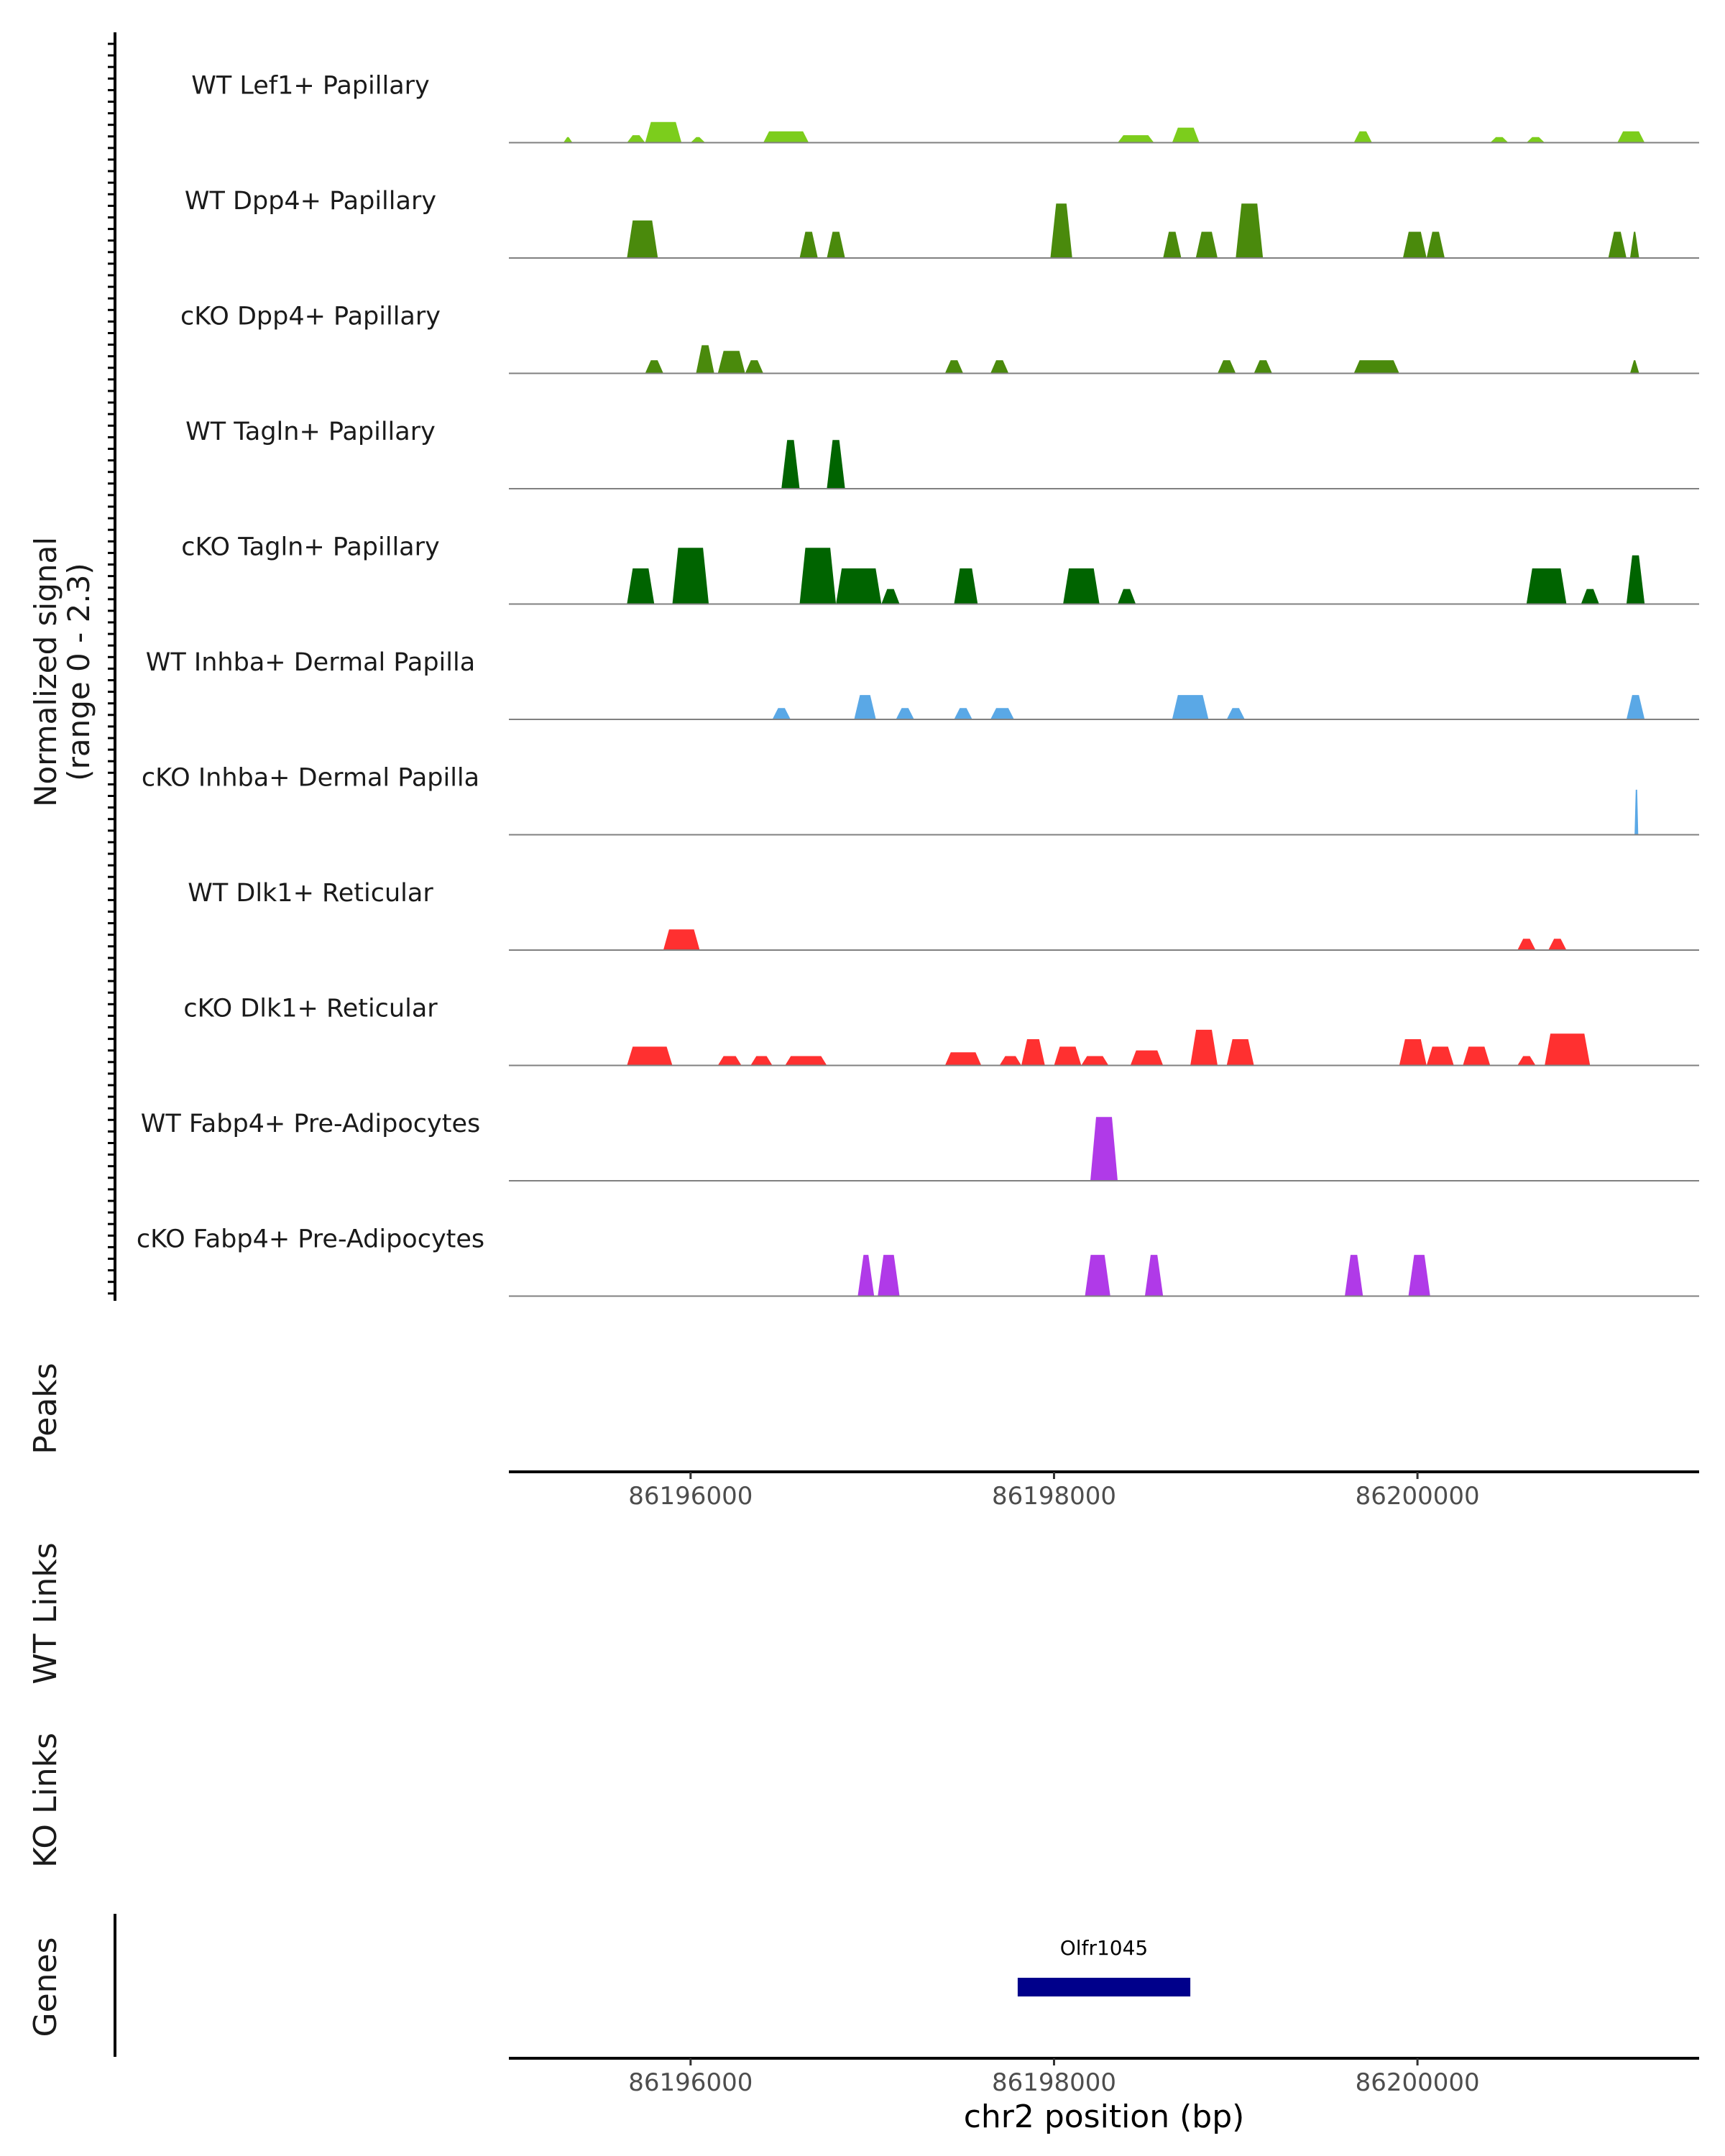 The height and width of the screenshot is (2156, 1725). I want to click on x-axis-tick-label: 86200000, so click(1418, 1497).